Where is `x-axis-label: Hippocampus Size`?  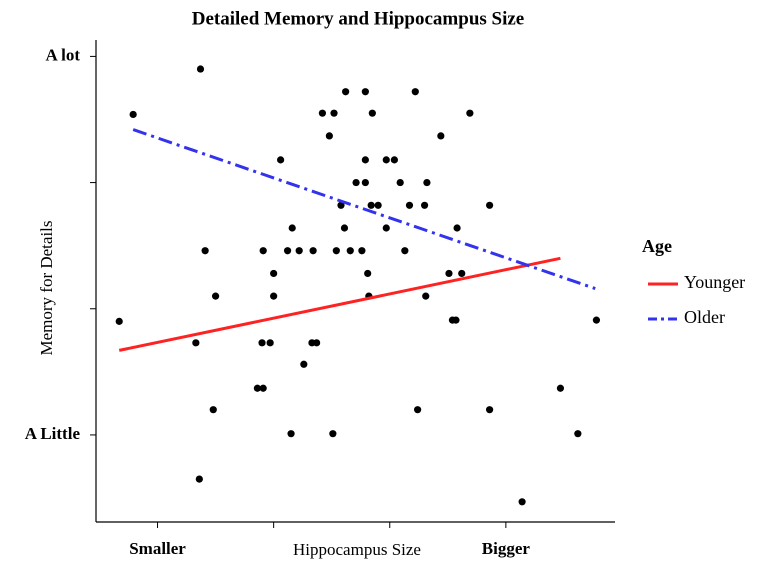
x-axis-label: Hippocampus Size is located at coordinates (357, 549).